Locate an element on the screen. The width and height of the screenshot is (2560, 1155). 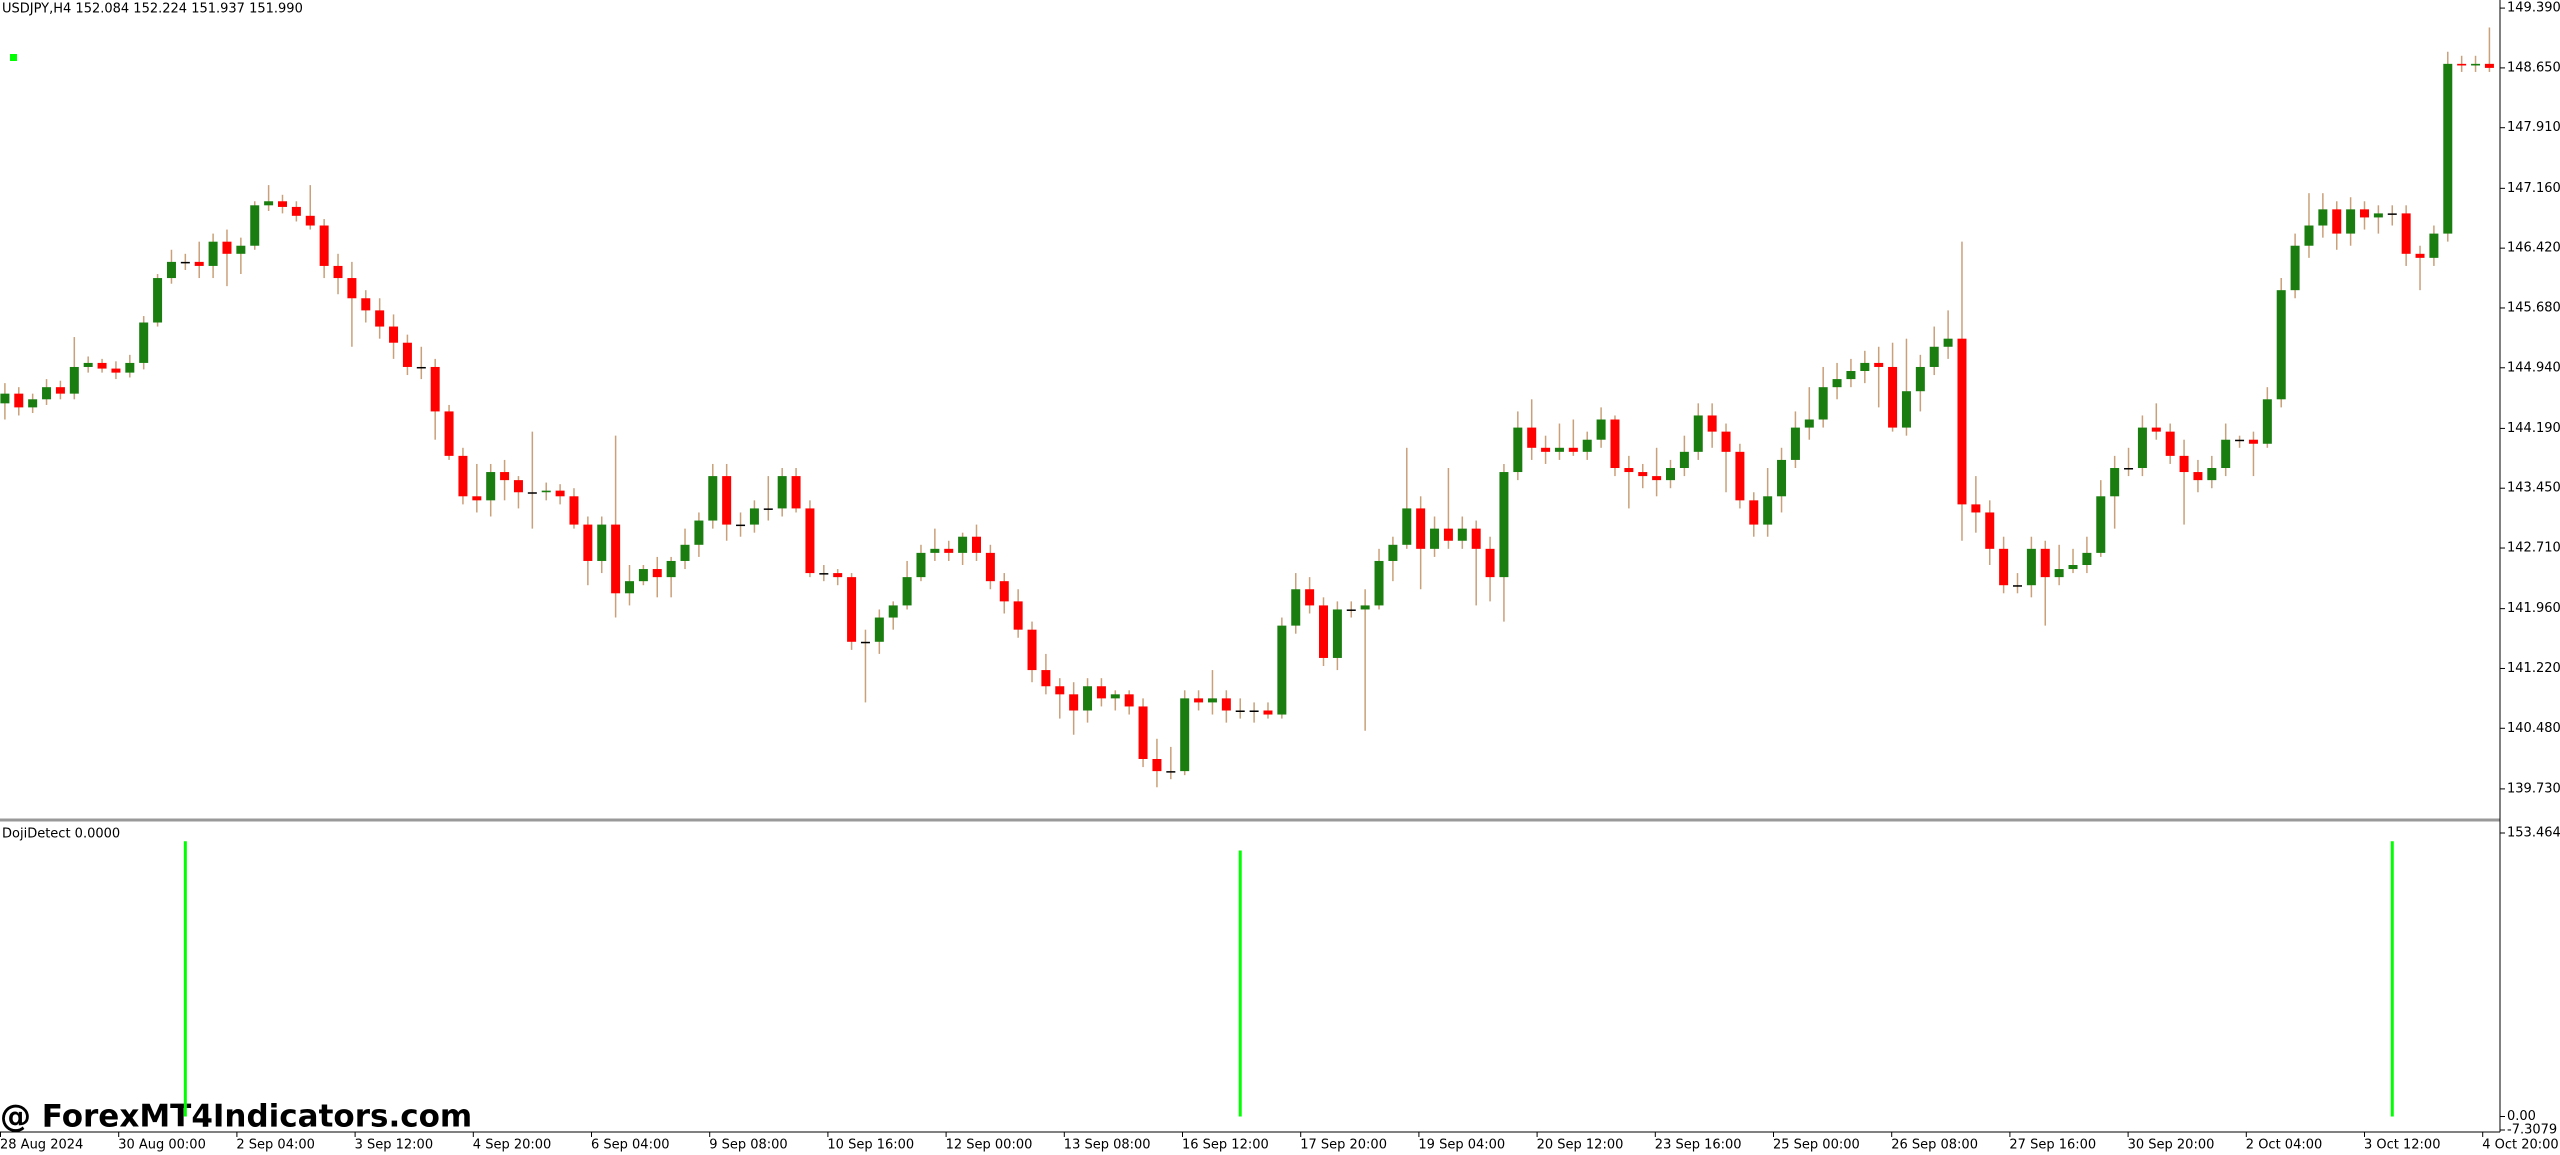
status-marker is located at coordinates (13, 57).